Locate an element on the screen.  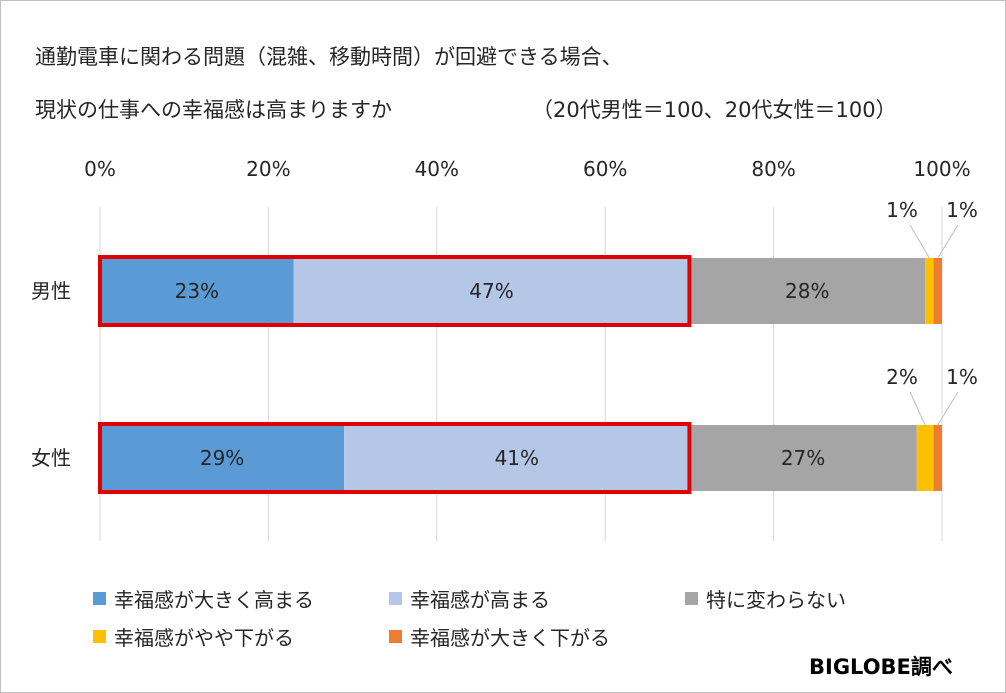
chart-title-line-1: 通勤電車に関わる問題（混雑、移動時間）が回避できる場合、 is located at coordinates (329, 57).